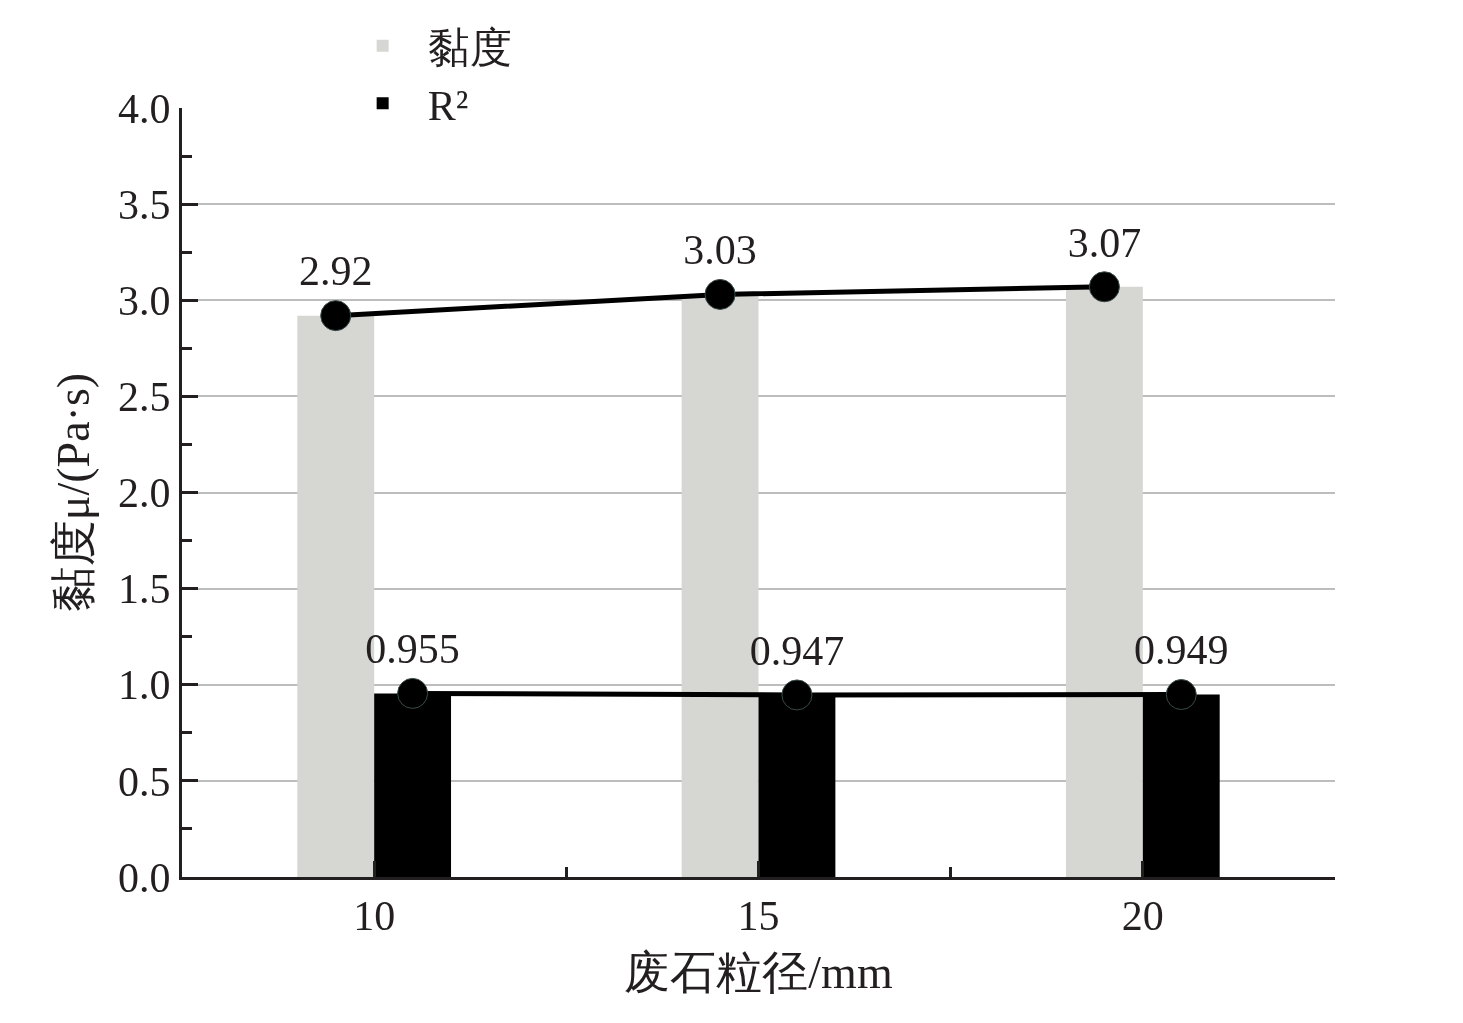 The width and height of the screenshot is (1463, 1023). What do you see at coordinates (374, 916) in the screenshot?
I see `x-tick-label: 10` at bounding box center [374, 916].